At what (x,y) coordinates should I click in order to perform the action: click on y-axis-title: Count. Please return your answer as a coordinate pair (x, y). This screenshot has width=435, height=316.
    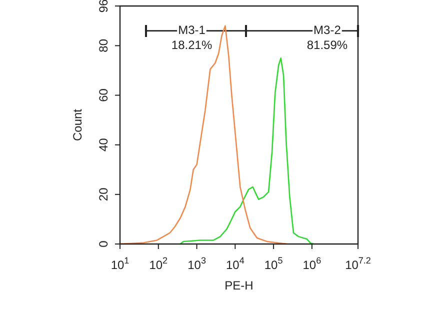
    Looking at the image, I should click on (77, 125).